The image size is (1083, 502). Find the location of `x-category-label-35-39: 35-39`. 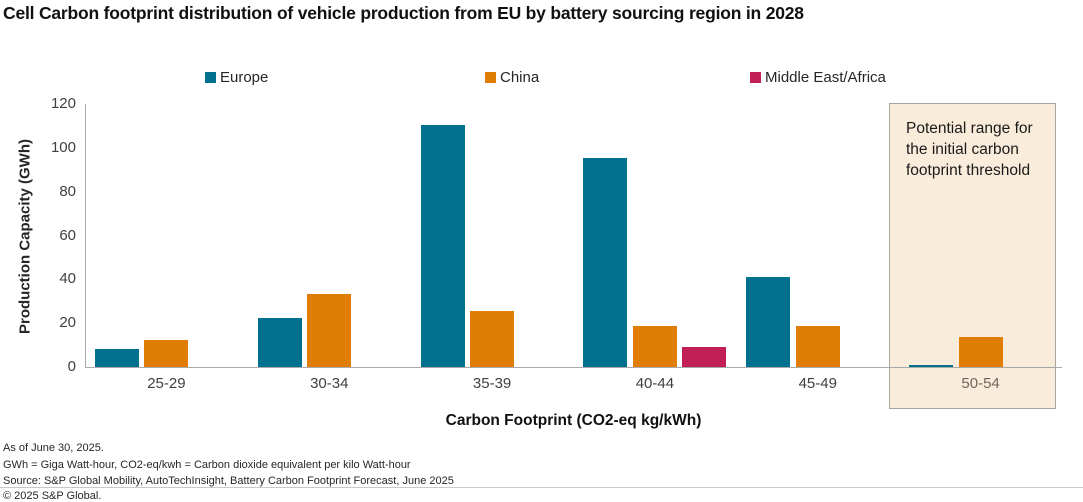

x-category-label-35-39: 35-39 is located at coordinates (492, 383).